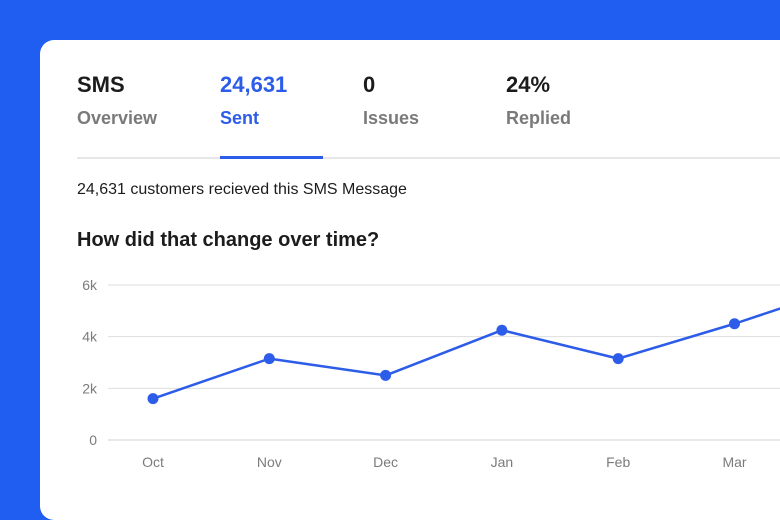 The height and width of the screenshot is (520, 780). What do you see at coordinates (369, 84) in the screenshot?
I see `tab-issues-value: 0` at bounding box center [369, 84].